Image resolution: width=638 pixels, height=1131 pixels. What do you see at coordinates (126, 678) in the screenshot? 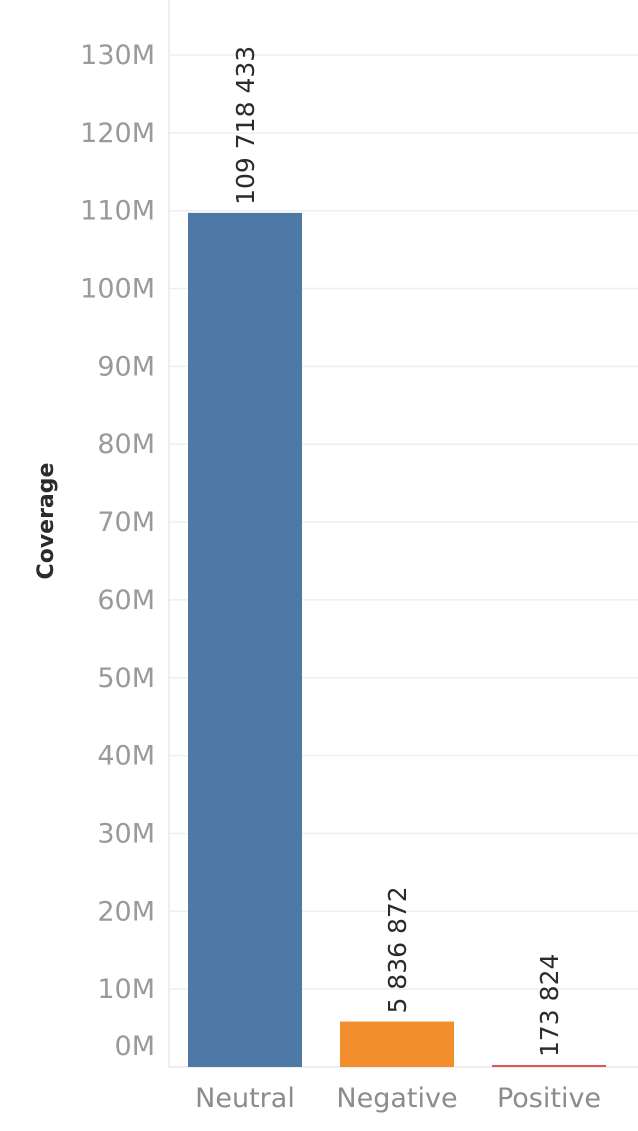
I see `y-tick-label: 50M` at bounding box center [126, 678].